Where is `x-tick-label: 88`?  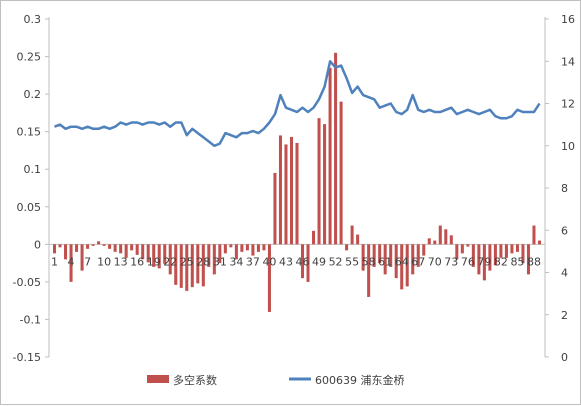 x-tick-label: 88 is located at coordinates (534, 261).